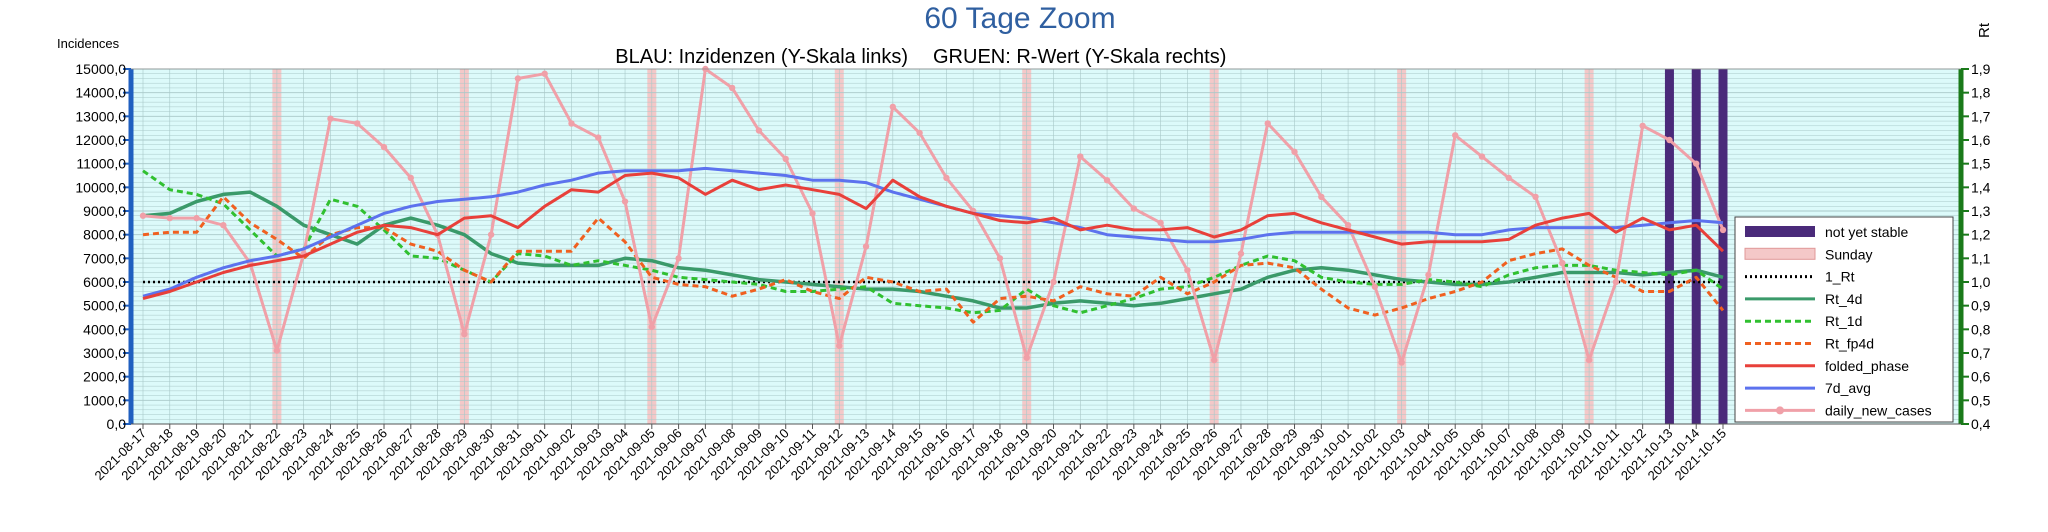 The width and height of the screenshot is (2048, 532). I want to click on legend-label: Rt_fp4d, so click(1849, 344).